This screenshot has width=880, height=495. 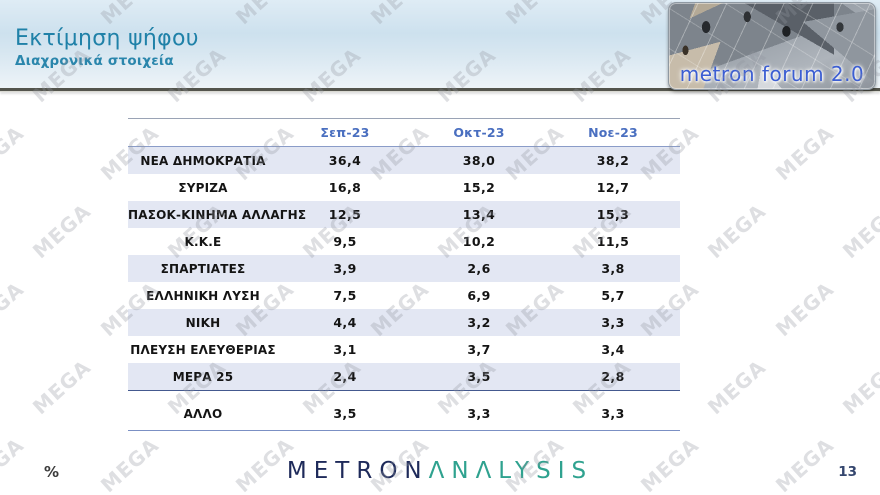 What do you see at coordinates (613, 376) in the screenshot?
I see `value-cell: 2,8` at bounding box center [613, 376].